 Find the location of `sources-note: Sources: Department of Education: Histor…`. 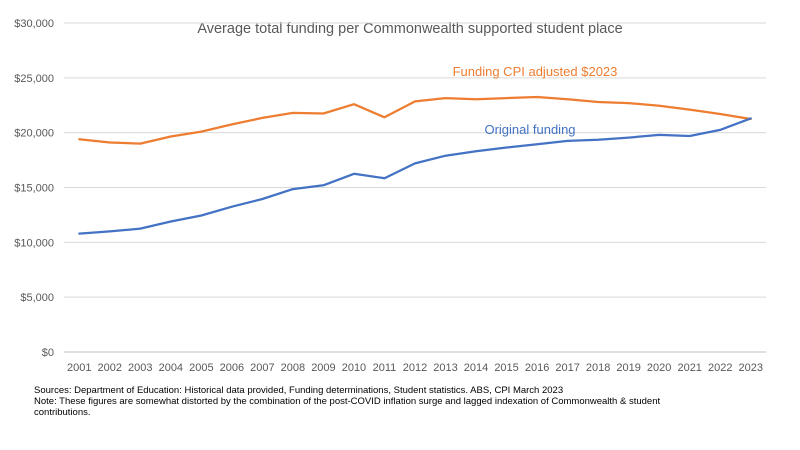

sources-note: Sources: Department of Education: Histor… is located at coordinates (299, 390).